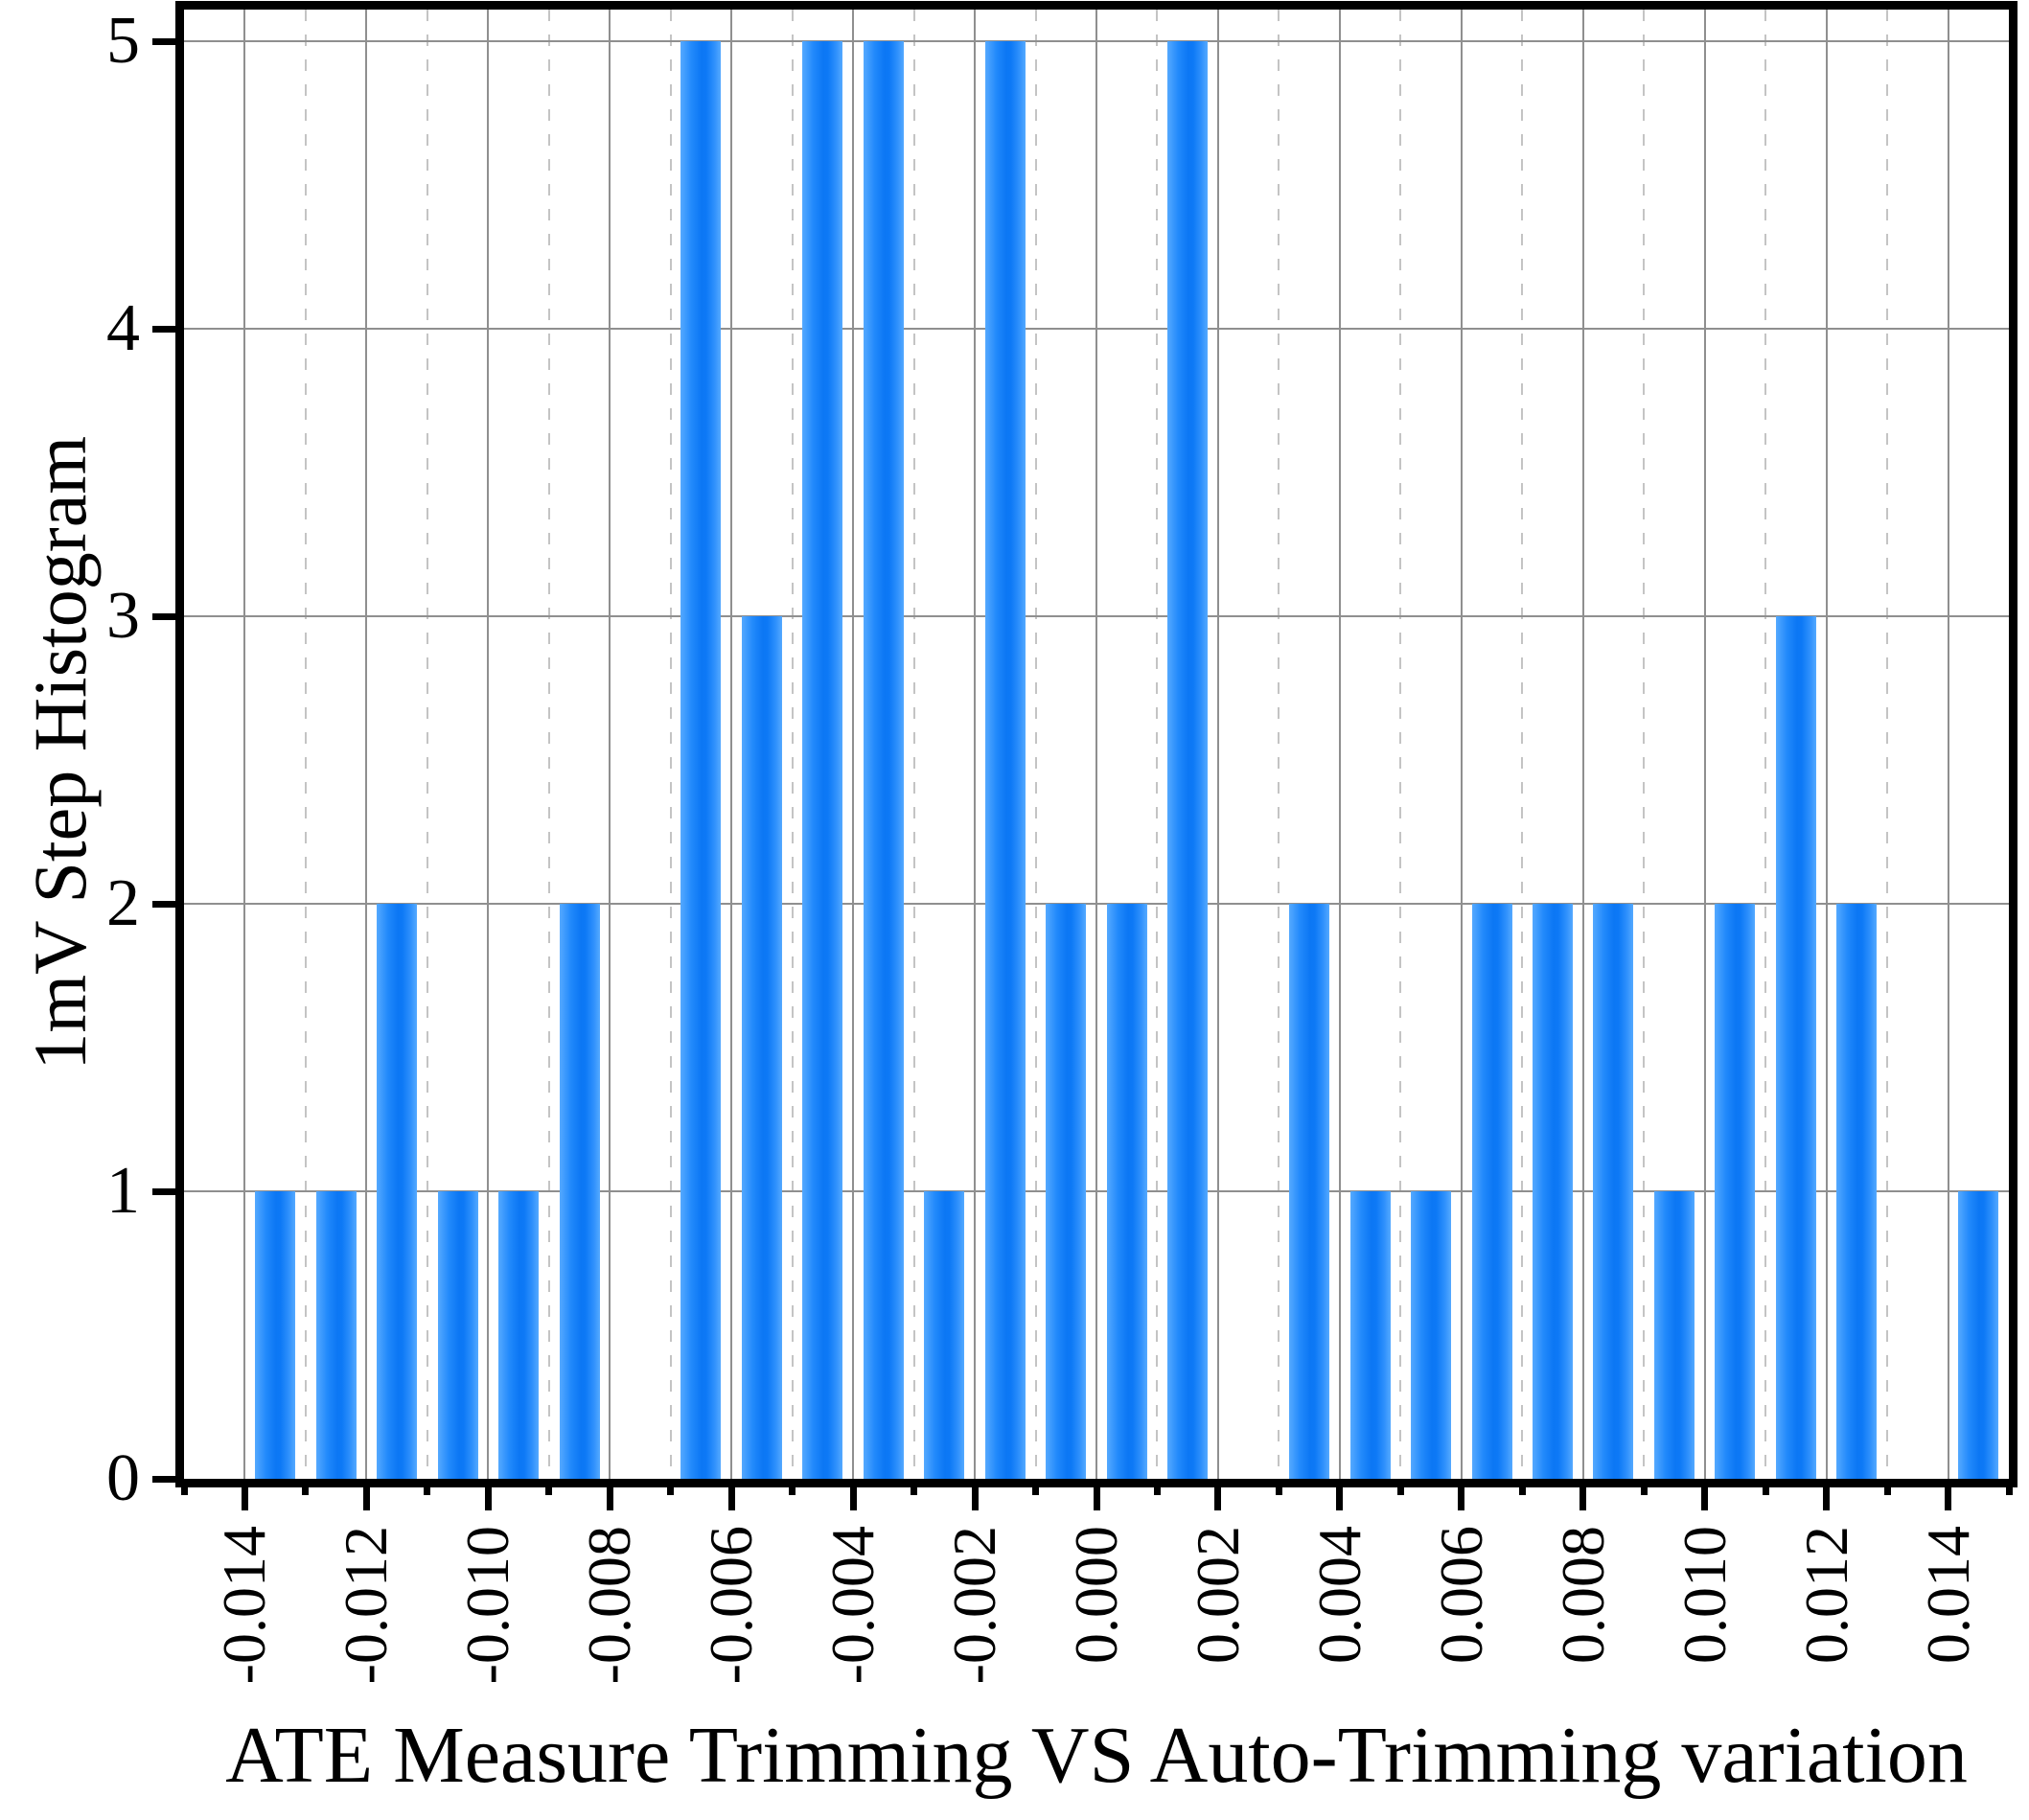 This screenshot has width=2029, height=1820. Describe the element at coordinates (974, 1606) in the screenshot. I see `x-tick-label: -0.002` at that location.